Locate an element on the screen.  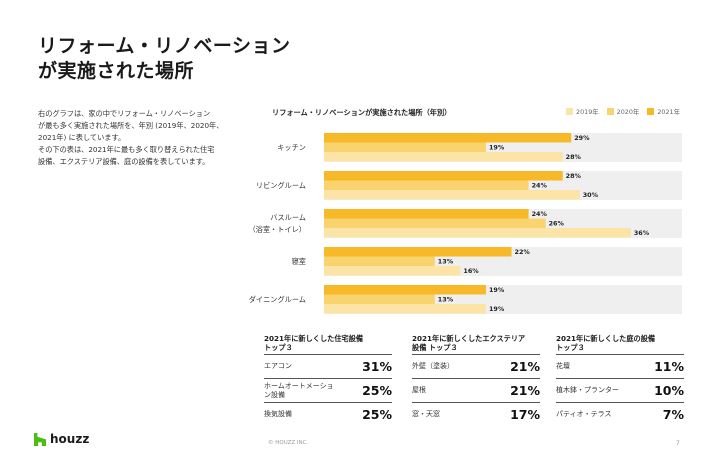
table-row: 植木鉢・プランター 10% is located at coordinates (620, 390).